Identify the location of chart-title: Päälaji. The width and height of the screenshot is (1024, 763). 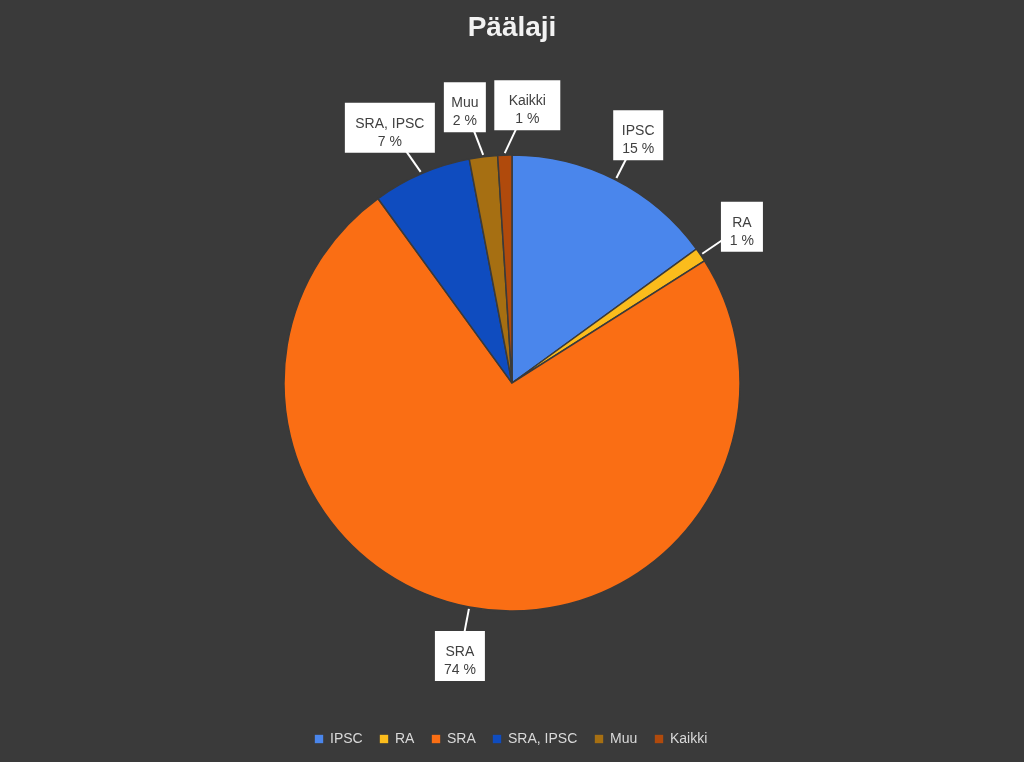
(512, 26).